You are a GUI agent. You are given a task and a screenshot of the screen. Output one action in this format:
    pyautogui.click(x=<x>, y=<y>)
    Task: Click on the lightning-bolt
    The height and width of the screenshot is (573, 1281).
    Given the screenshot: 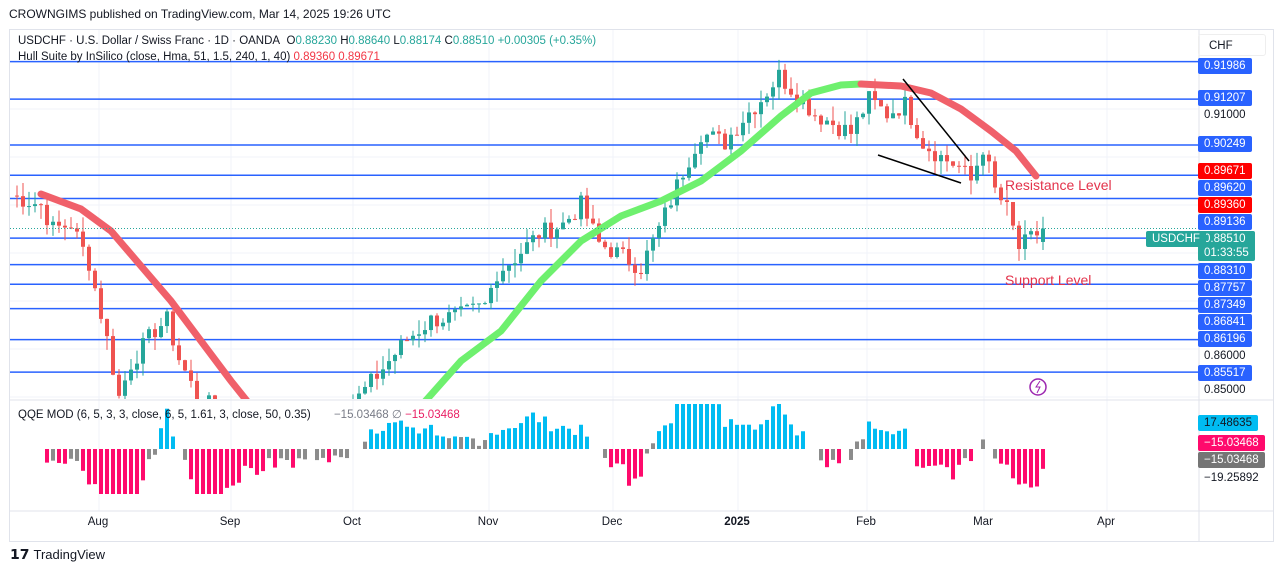 What is the action you would take?
    pyautogui.click(x=1038, y=387)
    